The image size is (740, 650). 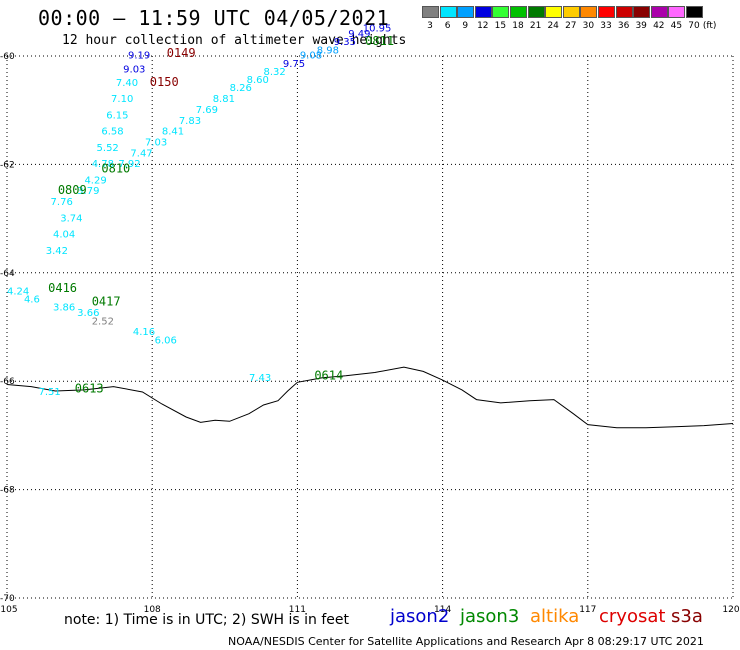 What do you see at coordinates (72, 190) in the screenshot?
I see `pass-time-label: 0809` at bounding box center [72, 190].